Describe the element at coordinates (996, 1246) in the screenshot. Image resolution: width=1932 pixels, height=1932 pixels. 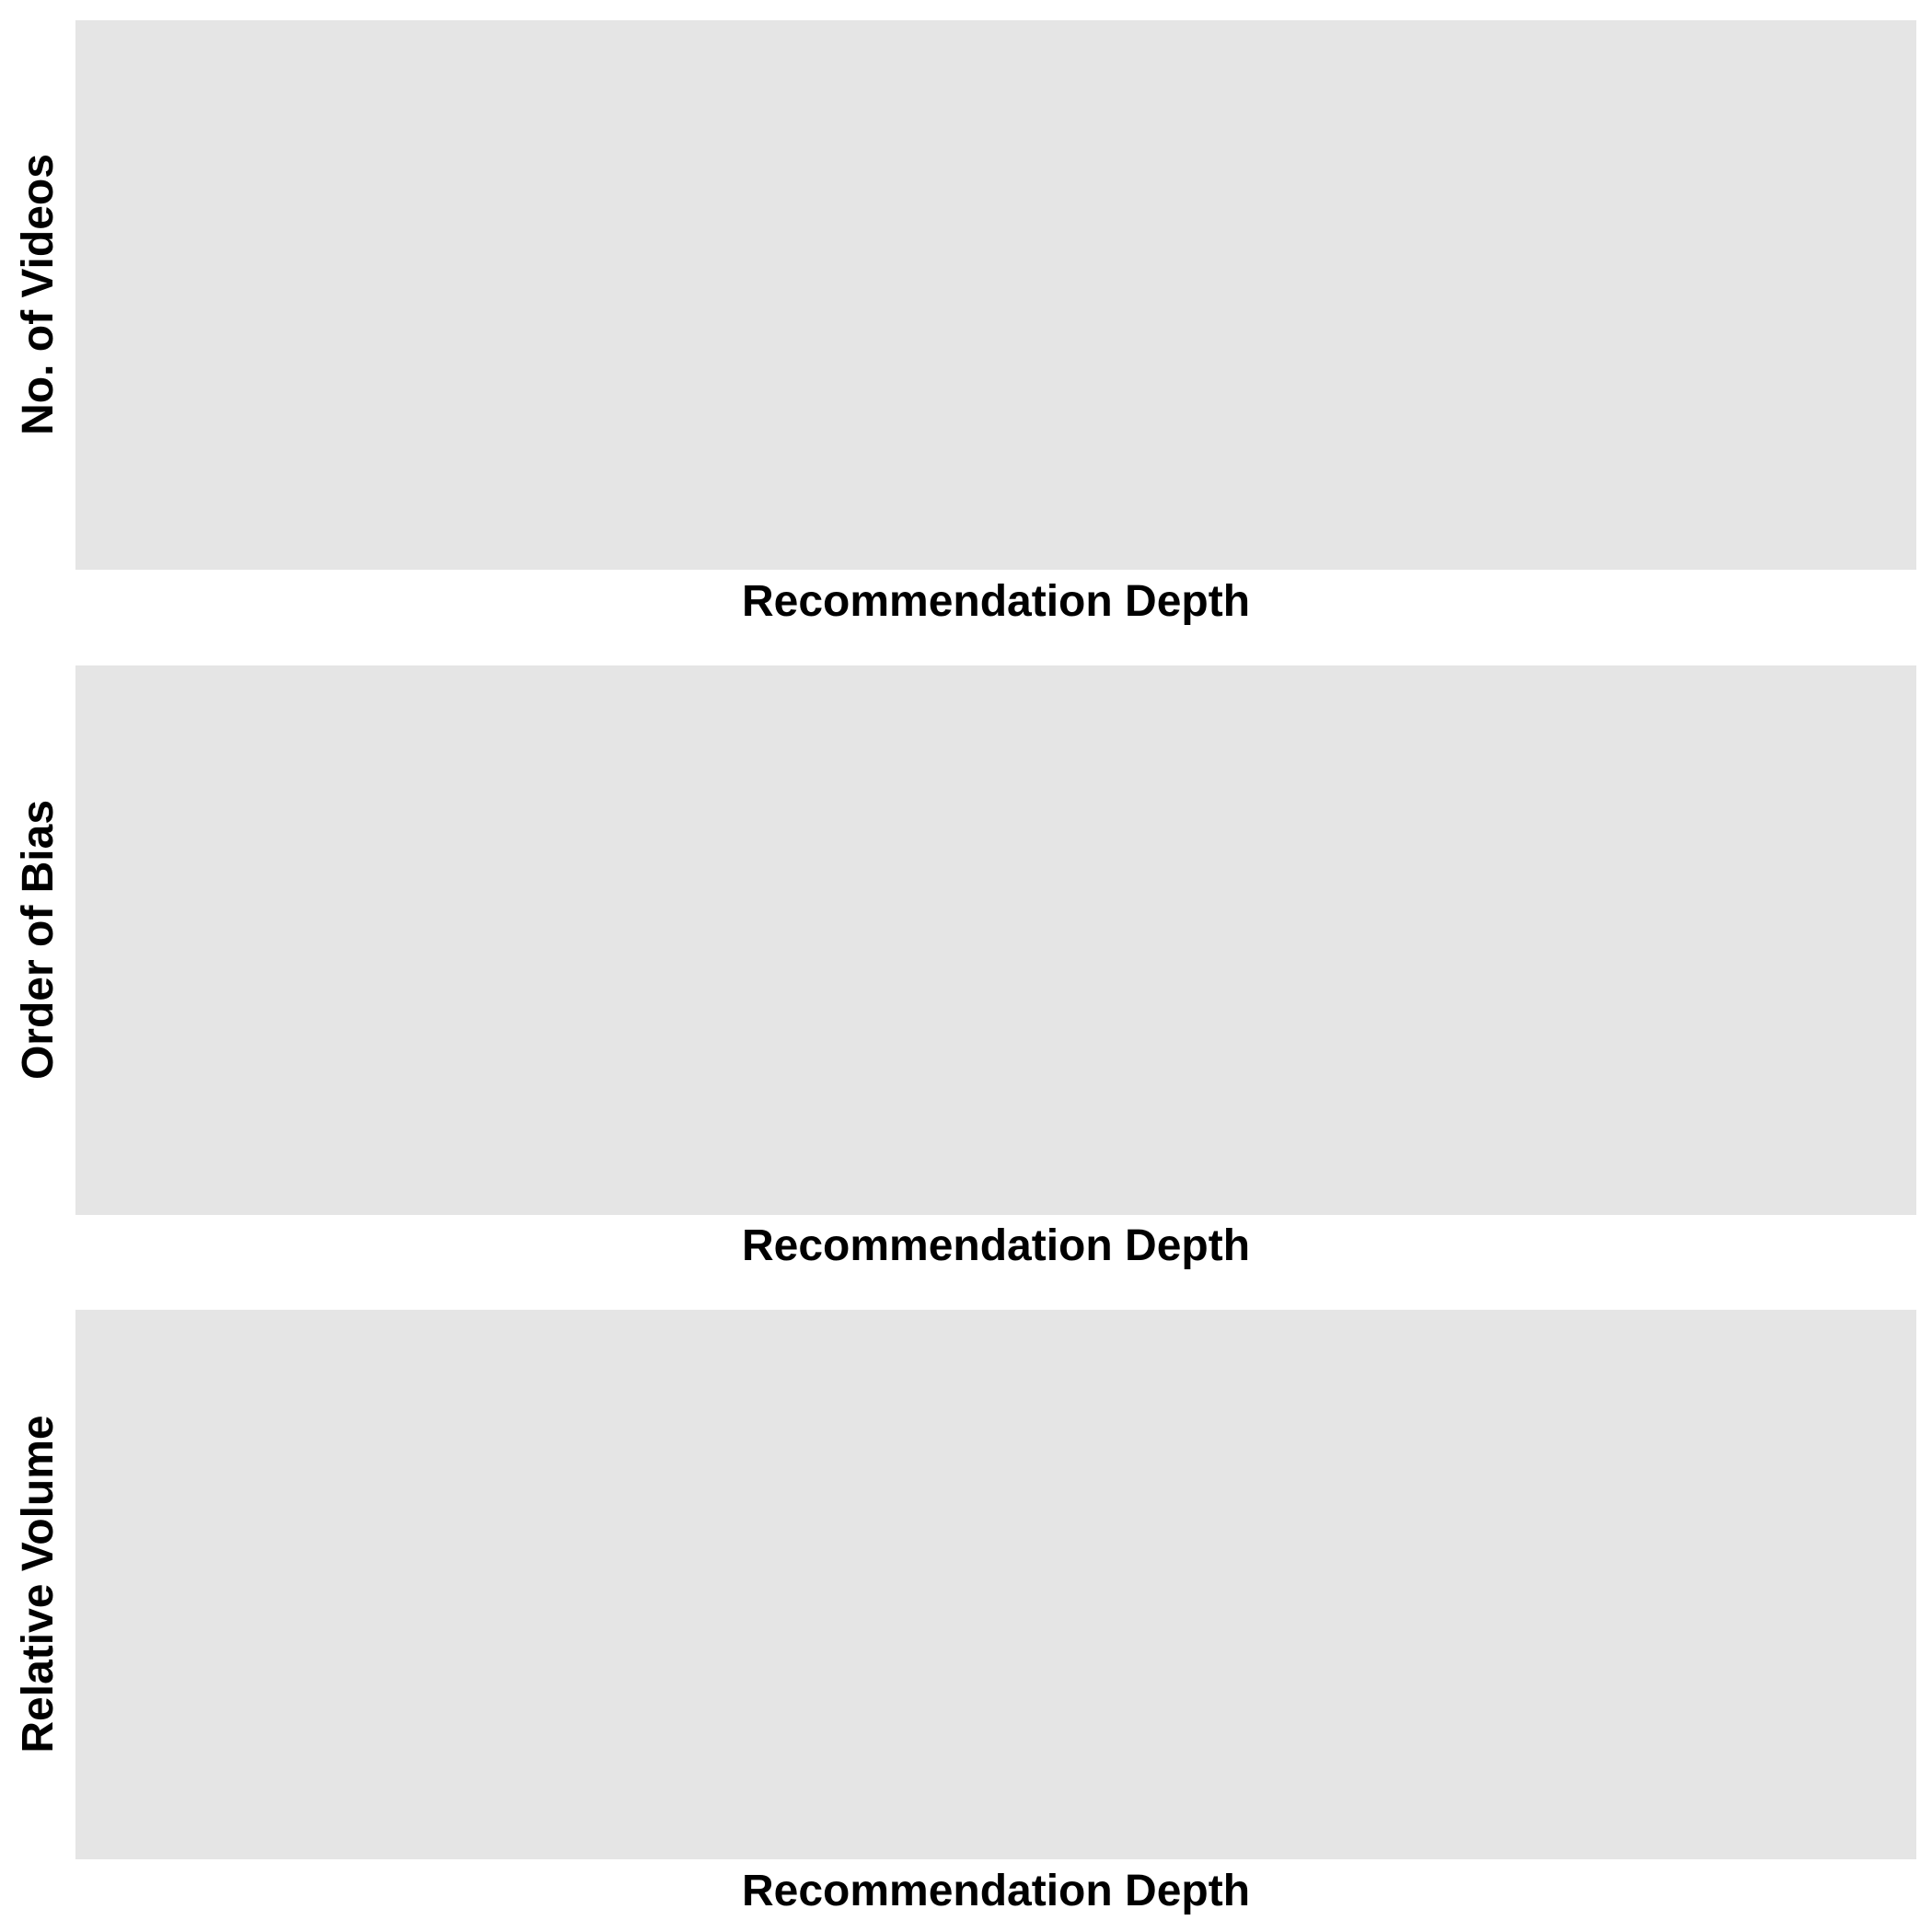
I see `x-axis-label-bias: Recommendation Depth` at that location.